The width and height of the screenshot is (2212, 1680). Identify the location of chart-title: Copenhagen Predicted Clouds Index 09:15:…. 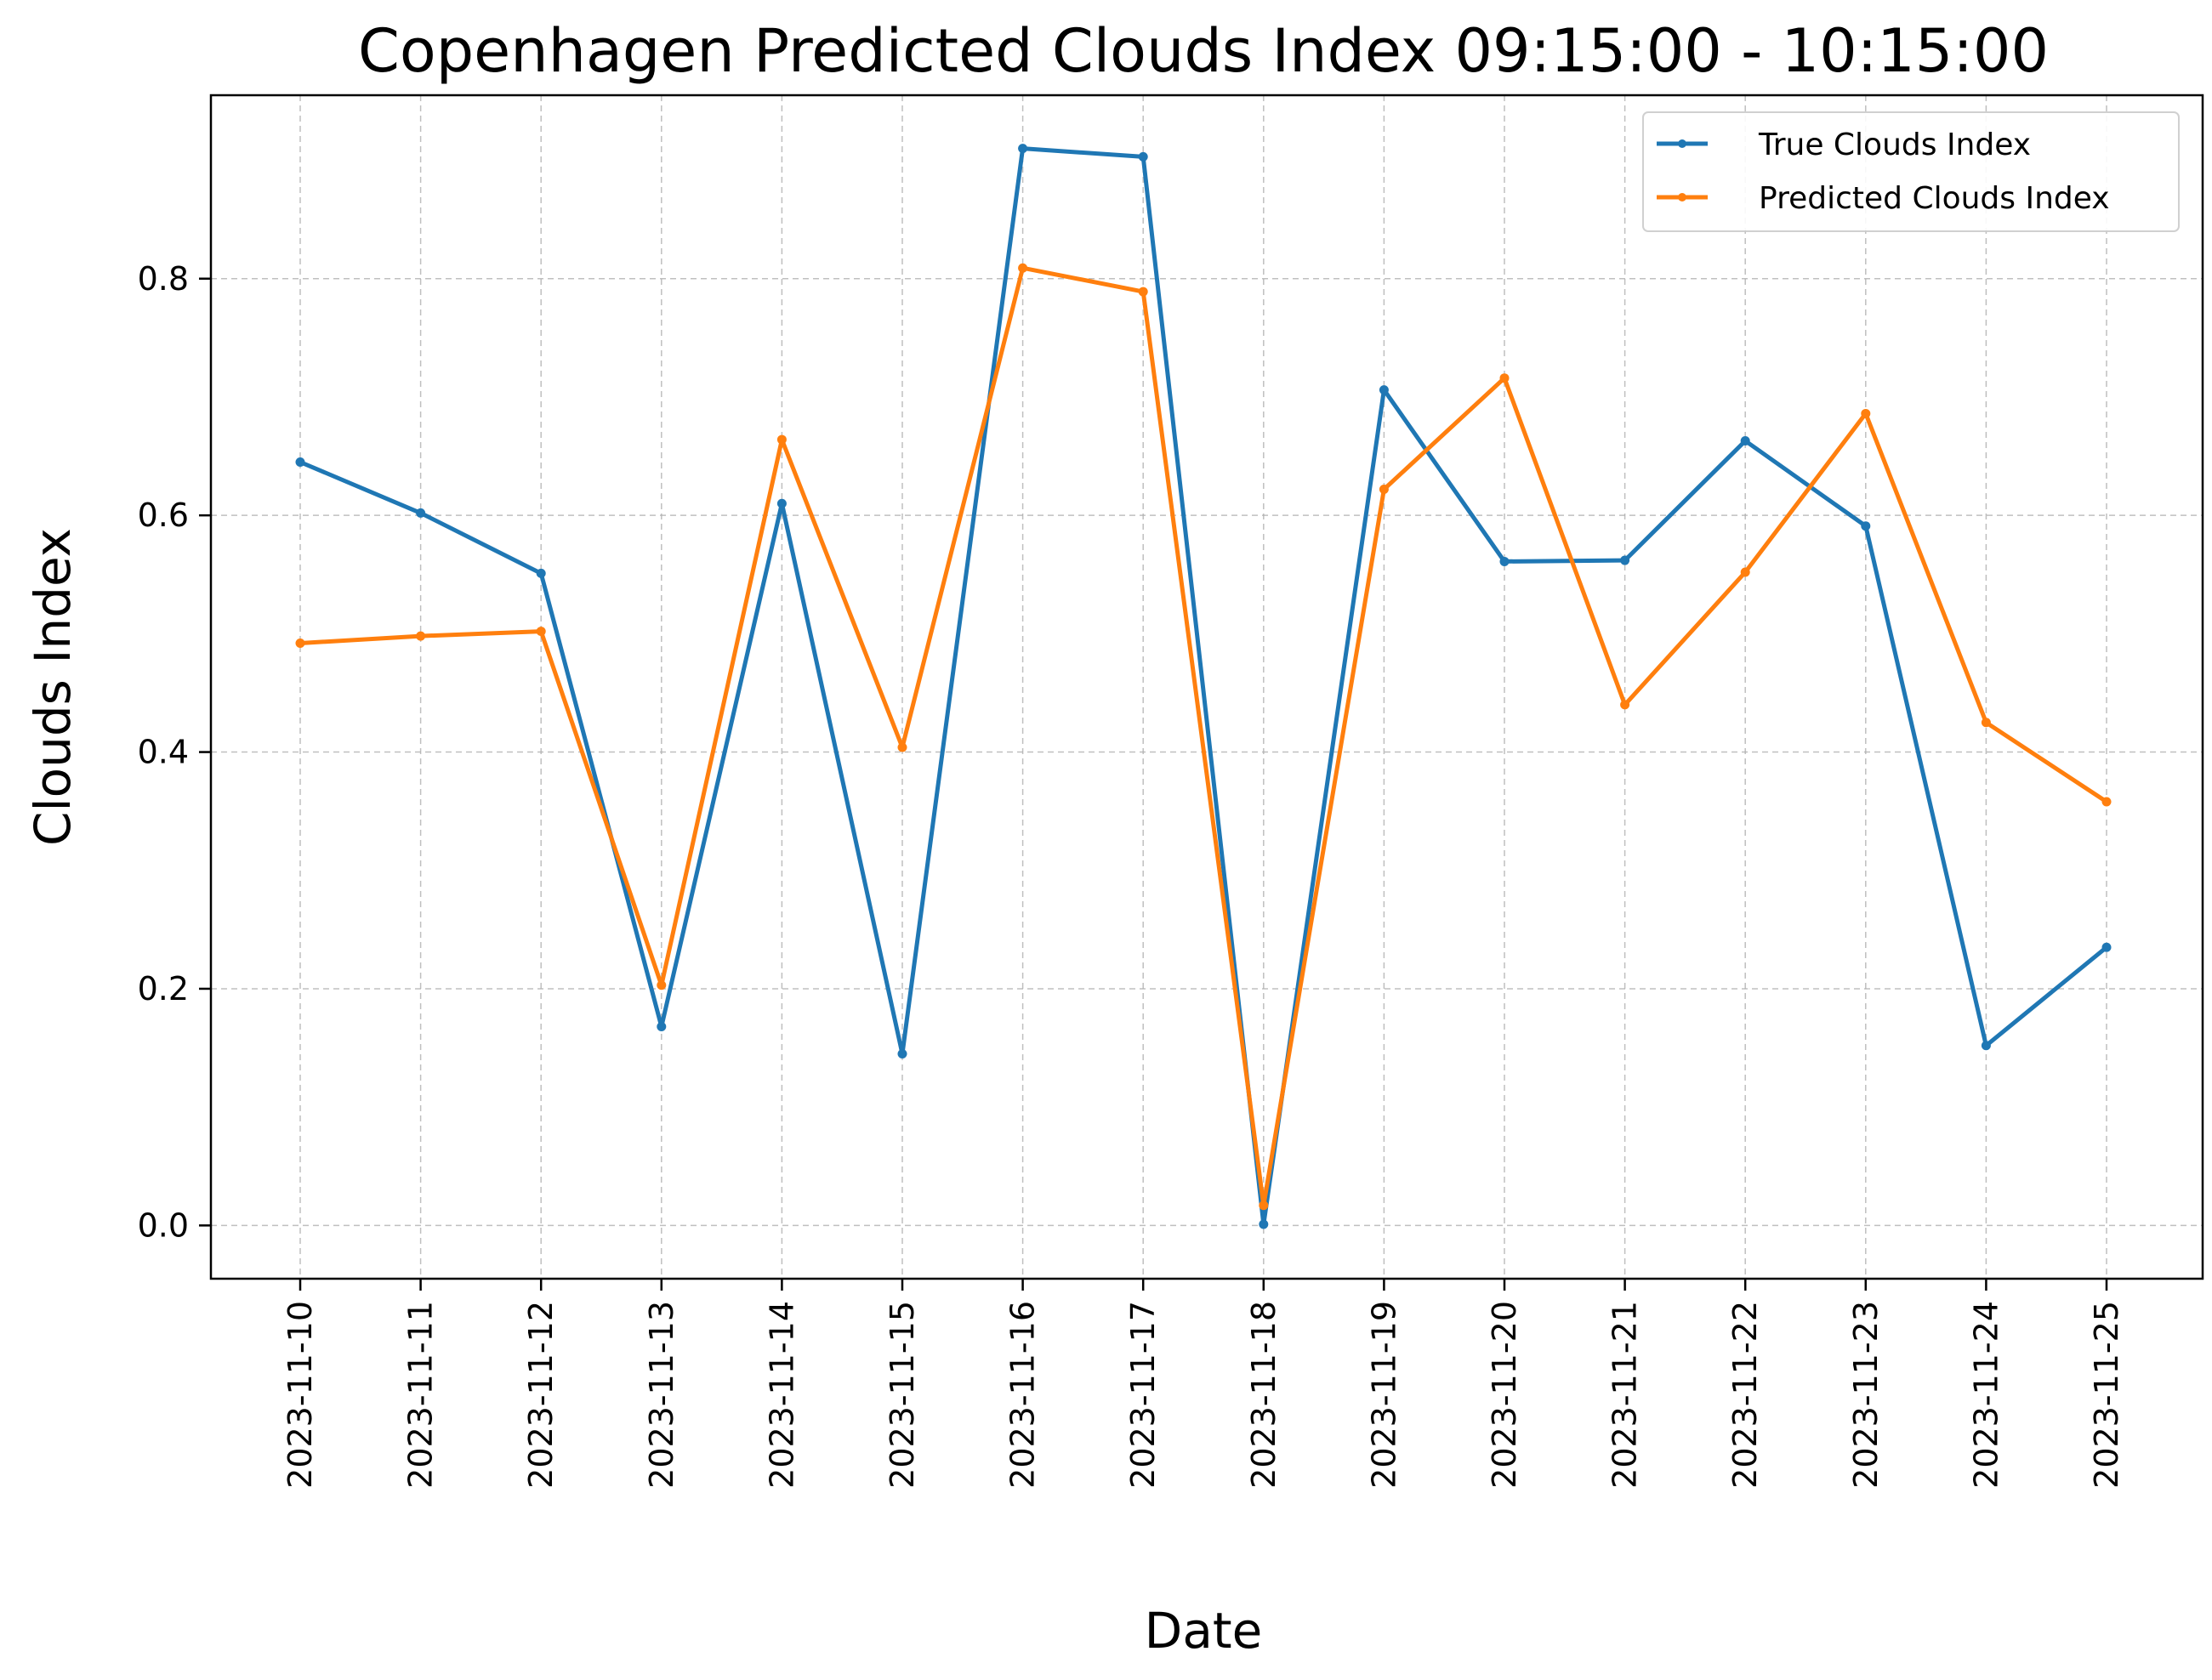
(1204, 51).